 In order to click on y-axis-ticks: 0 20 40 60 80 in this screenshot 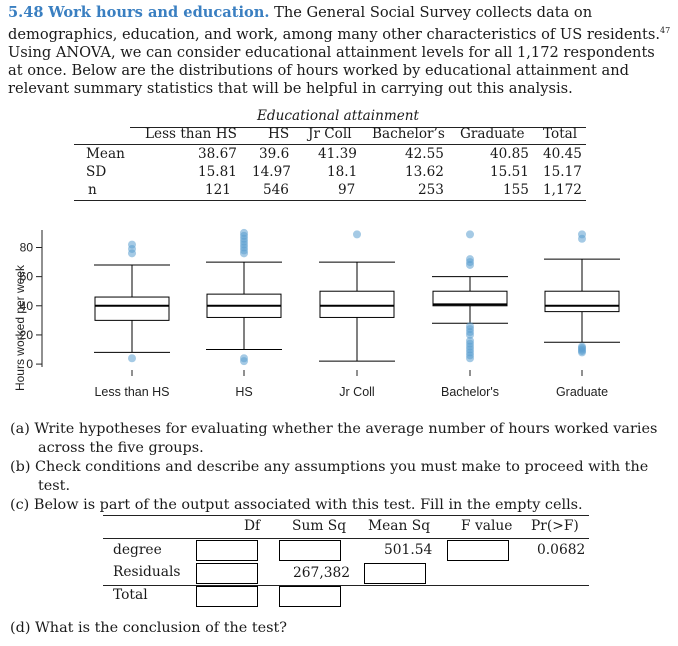, I will do `click(31, 305)`.